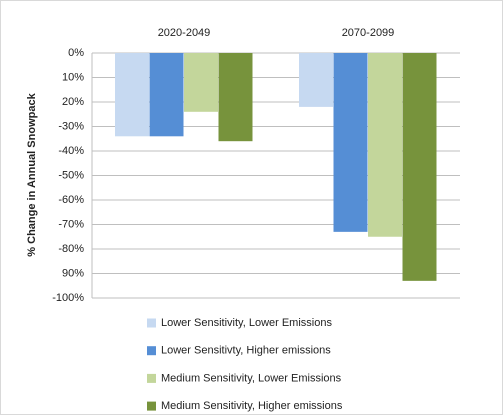  I want to click on y-tick-label: 20%, so click(73, 102).